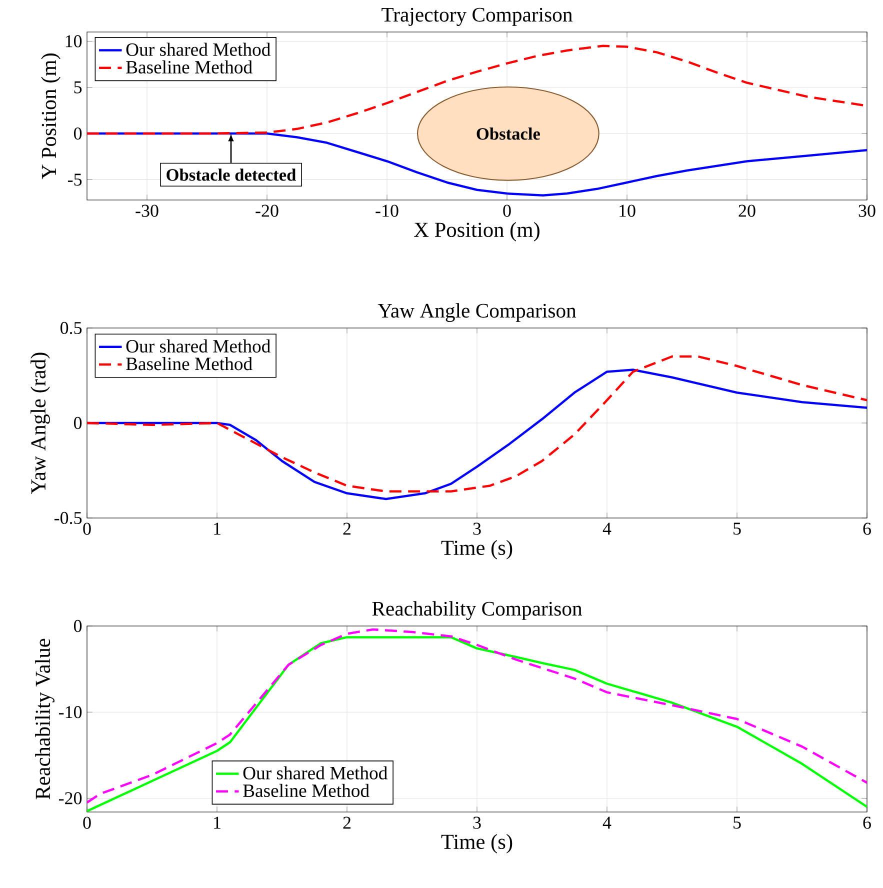 This screenshot has width=883, height=888. What do you see at coordinates (71, 328) in the screenshot?
I see `y-tick-label: 0.5` at bounding box center [71, 328].